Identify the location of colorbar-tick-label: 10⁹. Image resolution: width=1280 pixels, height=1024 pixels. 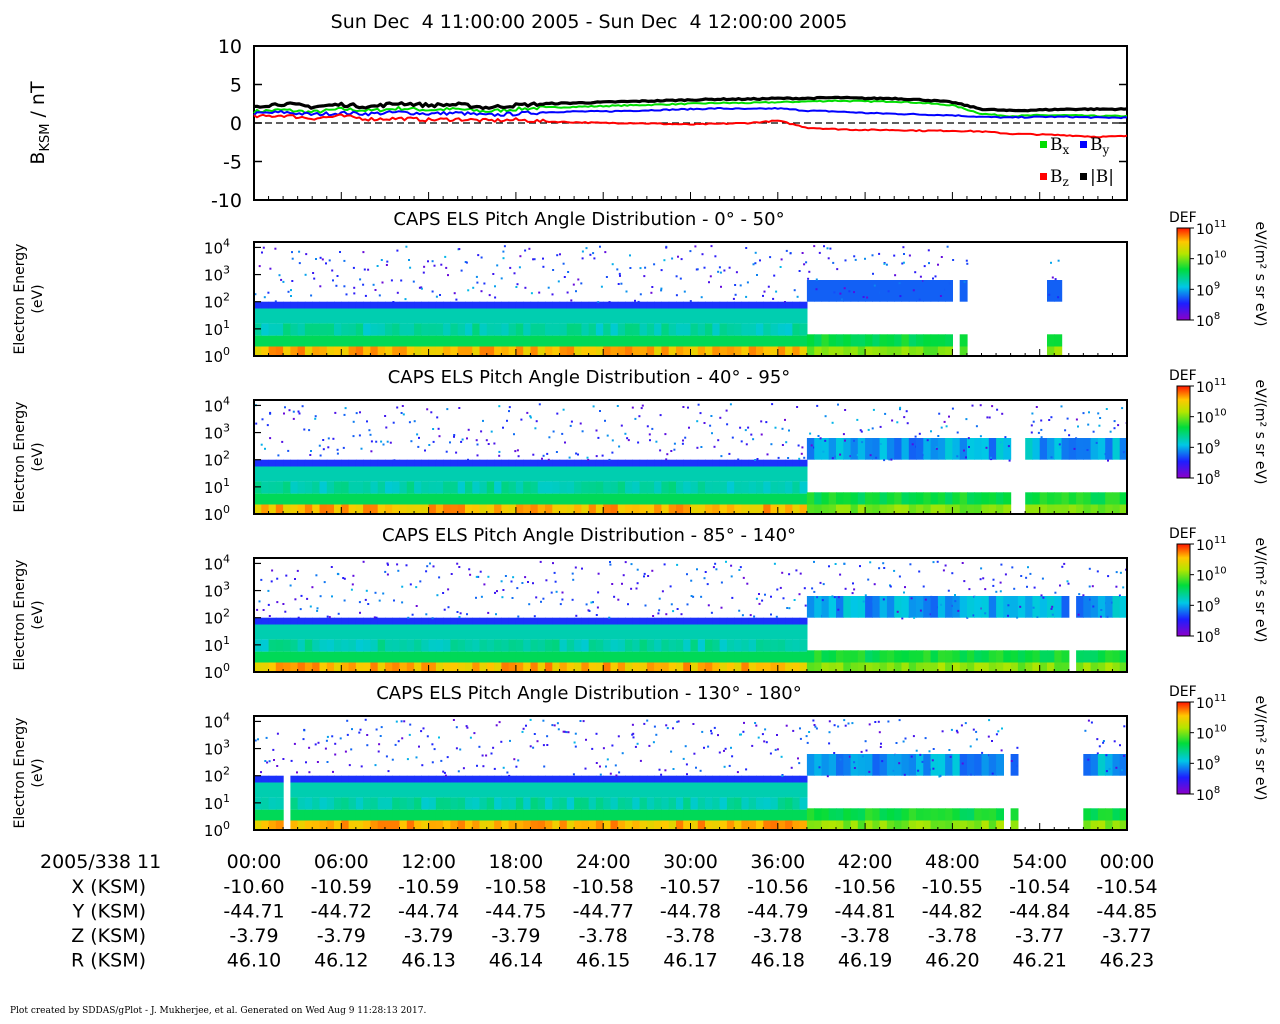
(1208, 763).